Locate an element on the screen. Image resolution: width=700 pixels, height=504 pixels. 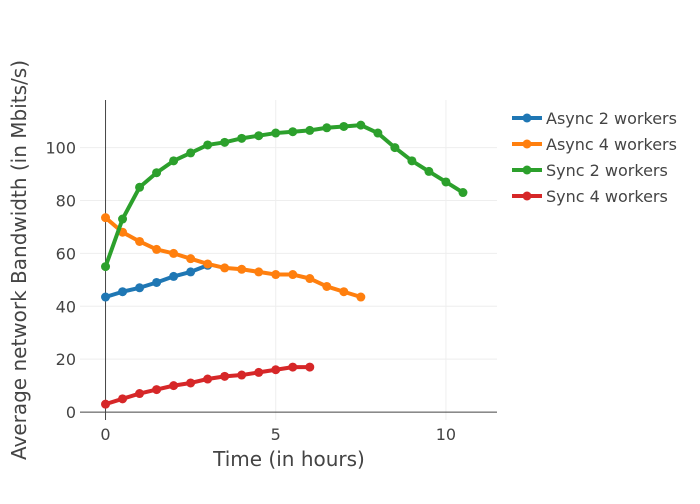
y-tick-label: 100 is located at coordinates (60, 148).